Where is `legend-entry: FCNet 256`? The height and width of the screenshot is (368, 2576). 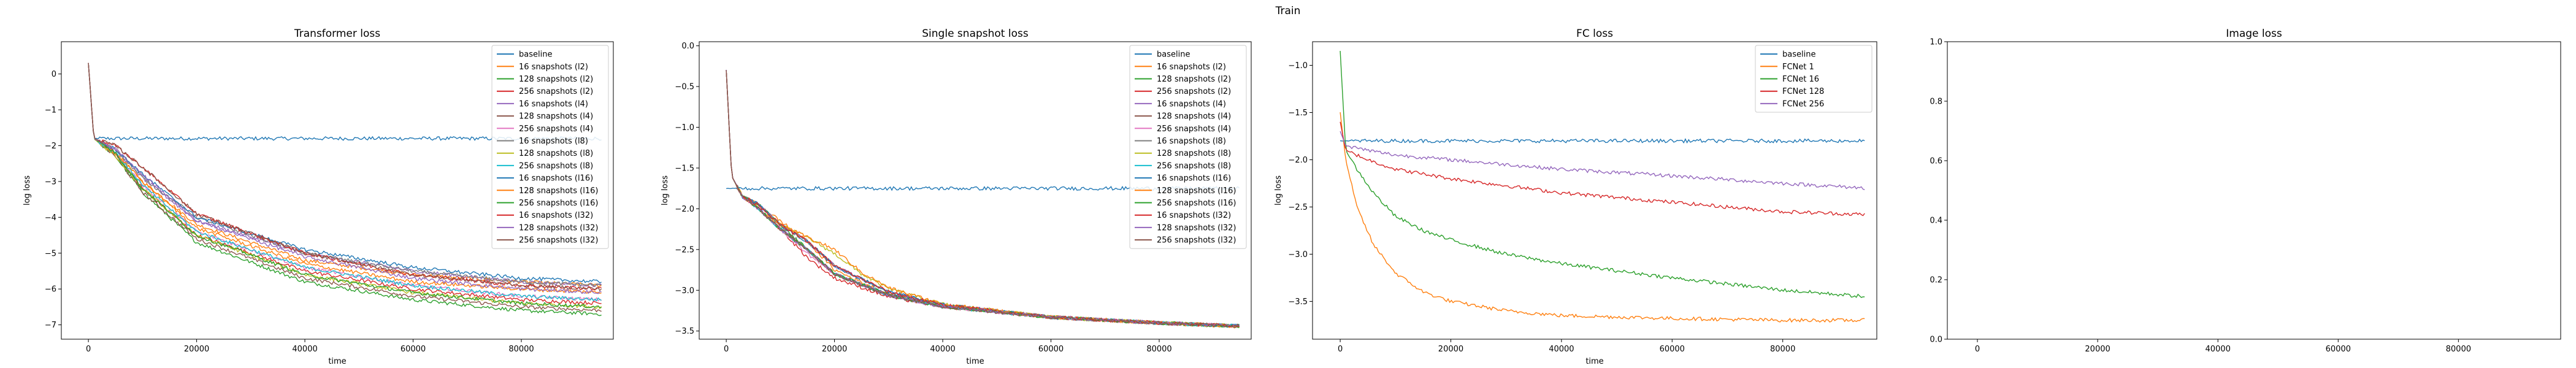 legend-entry: FCNet 256 is located at coordinates (1803, 104).